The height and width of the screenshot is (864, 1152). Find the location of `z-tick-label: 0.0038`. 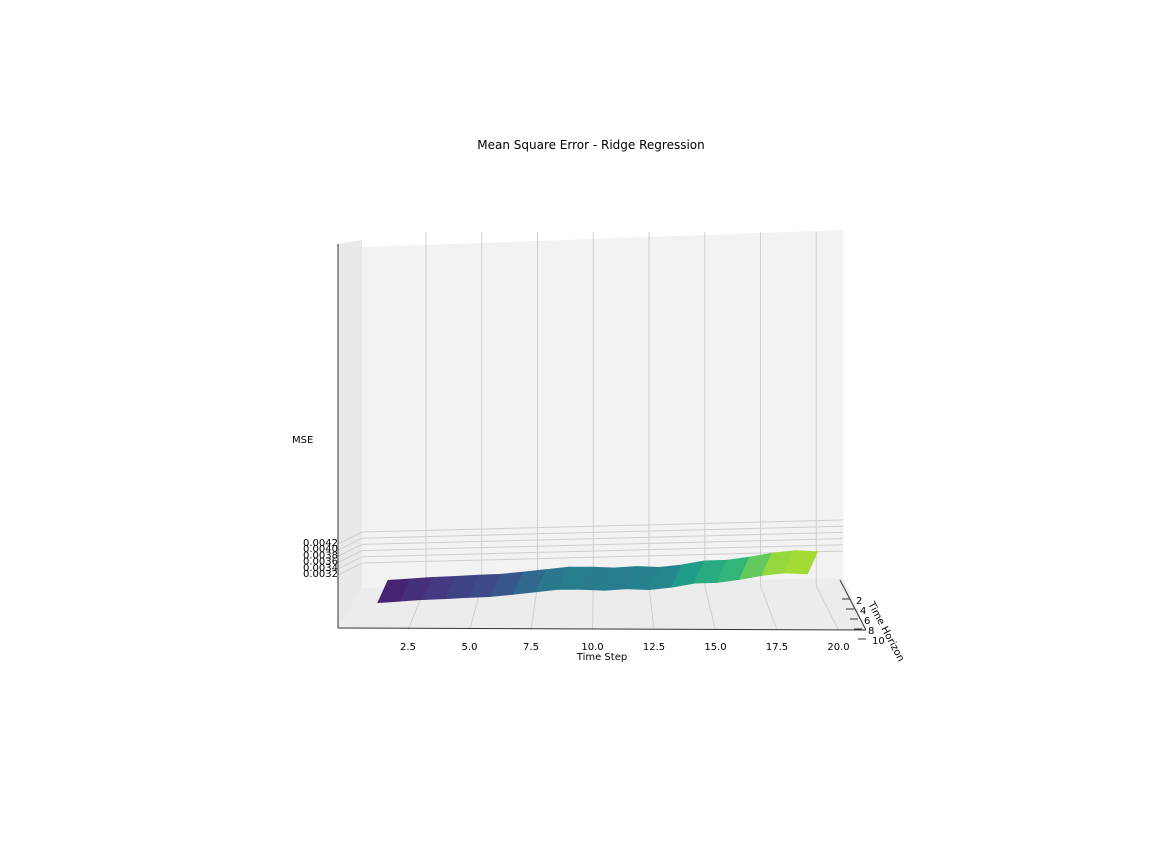

z-tick-label: 0.0038 is located at coordinates (320, 555).